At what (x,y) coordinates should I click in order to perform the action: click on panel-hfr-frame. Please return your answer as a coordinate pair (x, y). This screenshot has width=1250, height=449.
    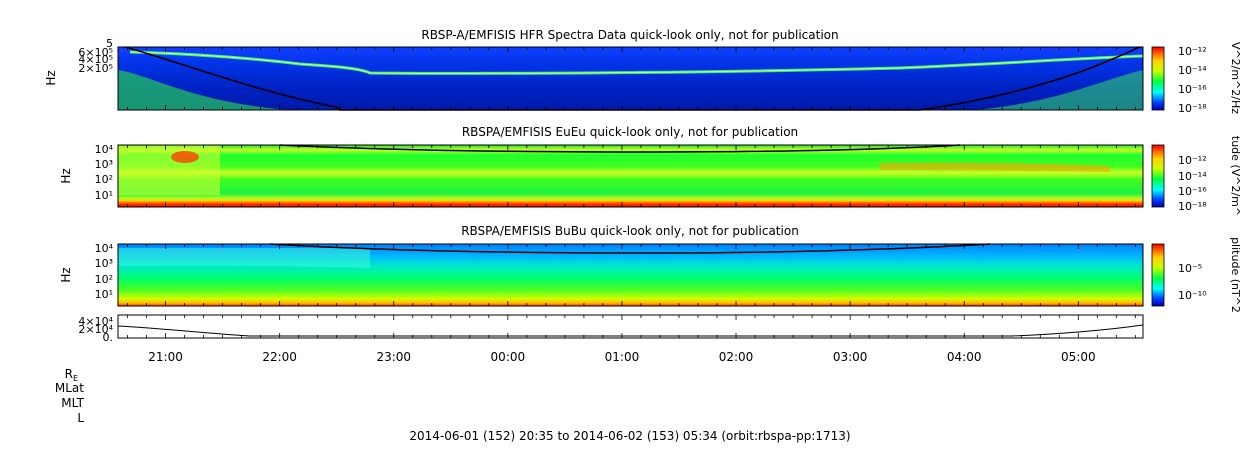
    Looking at the image, I should click on (630, 78).